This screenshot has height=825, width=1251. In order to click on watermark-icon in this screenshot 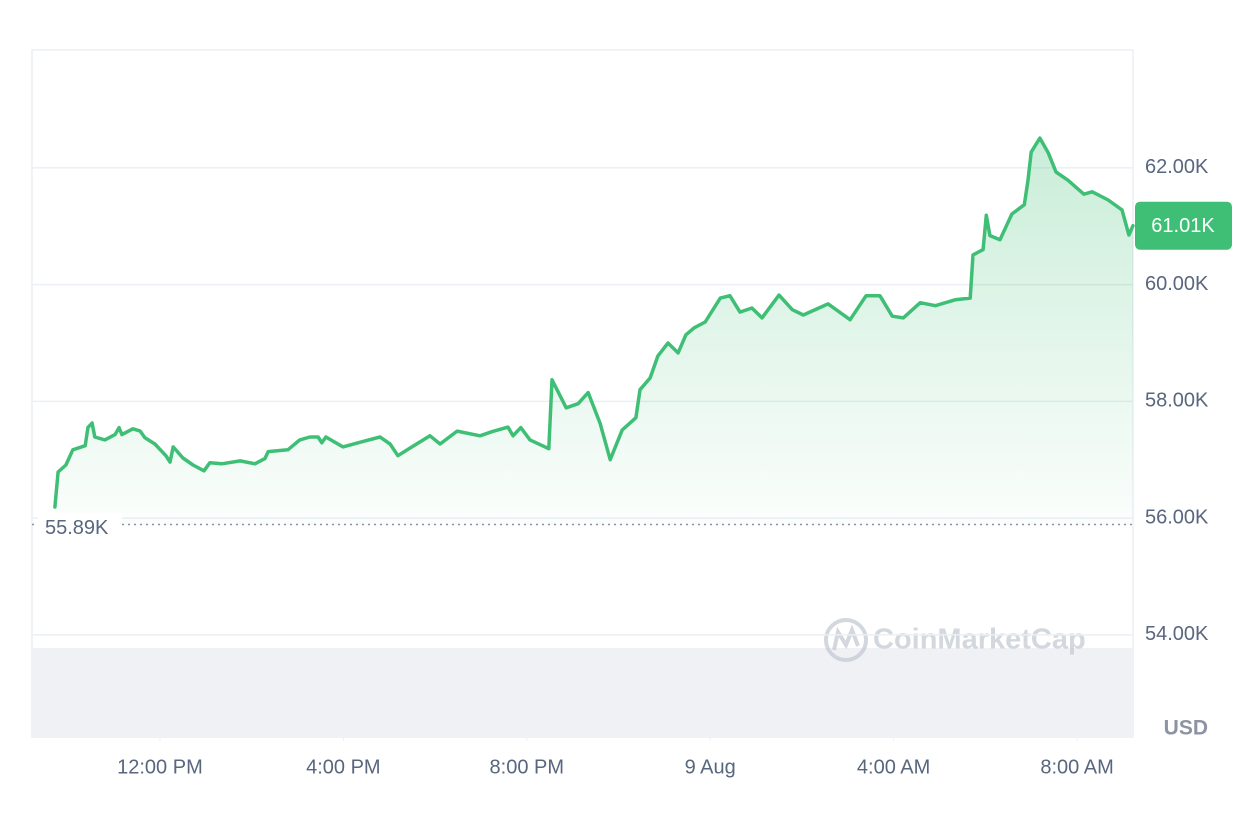, I will do `click(846, 640)`.